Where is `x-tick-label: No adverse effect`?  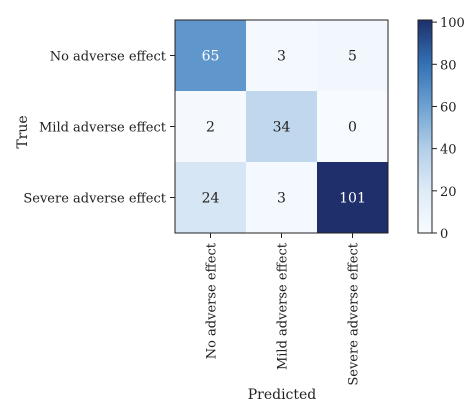
x-tick-label: No adverse effect is located at coordinates (212, 300).